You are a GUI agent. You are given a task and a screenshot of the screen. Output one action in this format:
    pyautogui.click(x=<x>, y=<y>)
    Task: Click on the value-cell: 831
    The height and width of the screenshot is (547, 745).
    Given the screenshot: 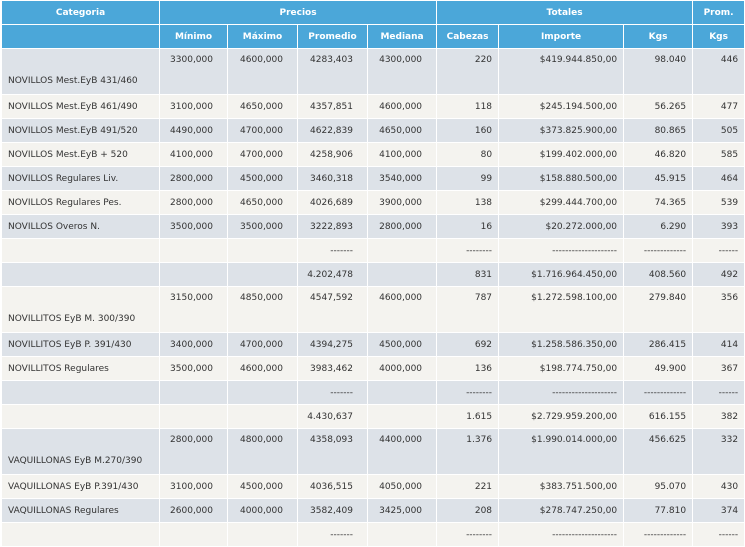 What is the action you would take?
    pyautogui.click(x=468, y=274)
    